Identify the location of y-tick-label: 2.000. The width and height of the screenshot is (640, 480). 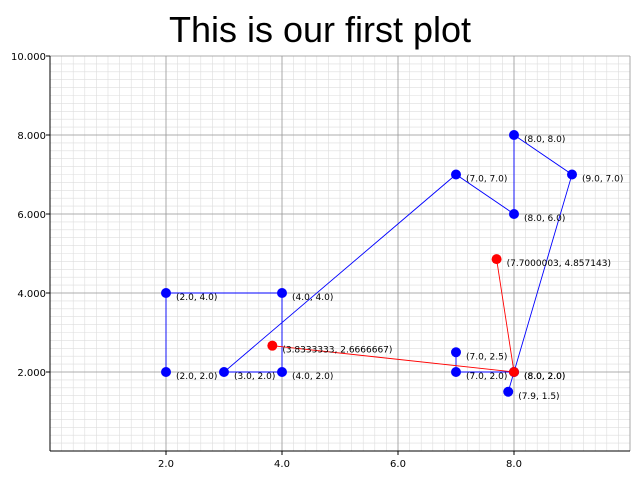
(31, 373).